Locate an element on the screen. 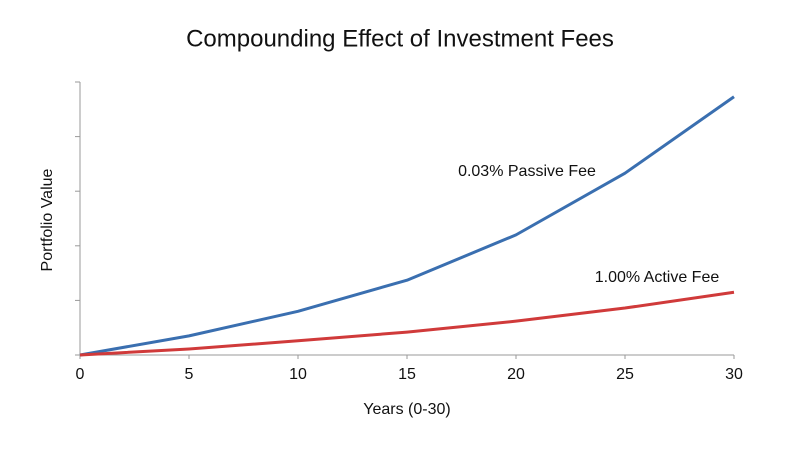  x-tick-label: 30 is located at coordinates (734, 374).